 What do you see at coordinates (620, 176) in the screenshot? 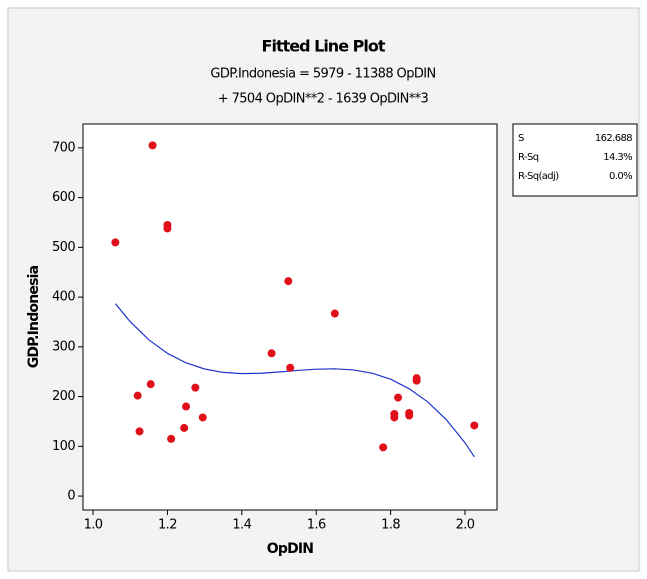
I see `stat-value: 0.0%` at bounding box center [620, 176].